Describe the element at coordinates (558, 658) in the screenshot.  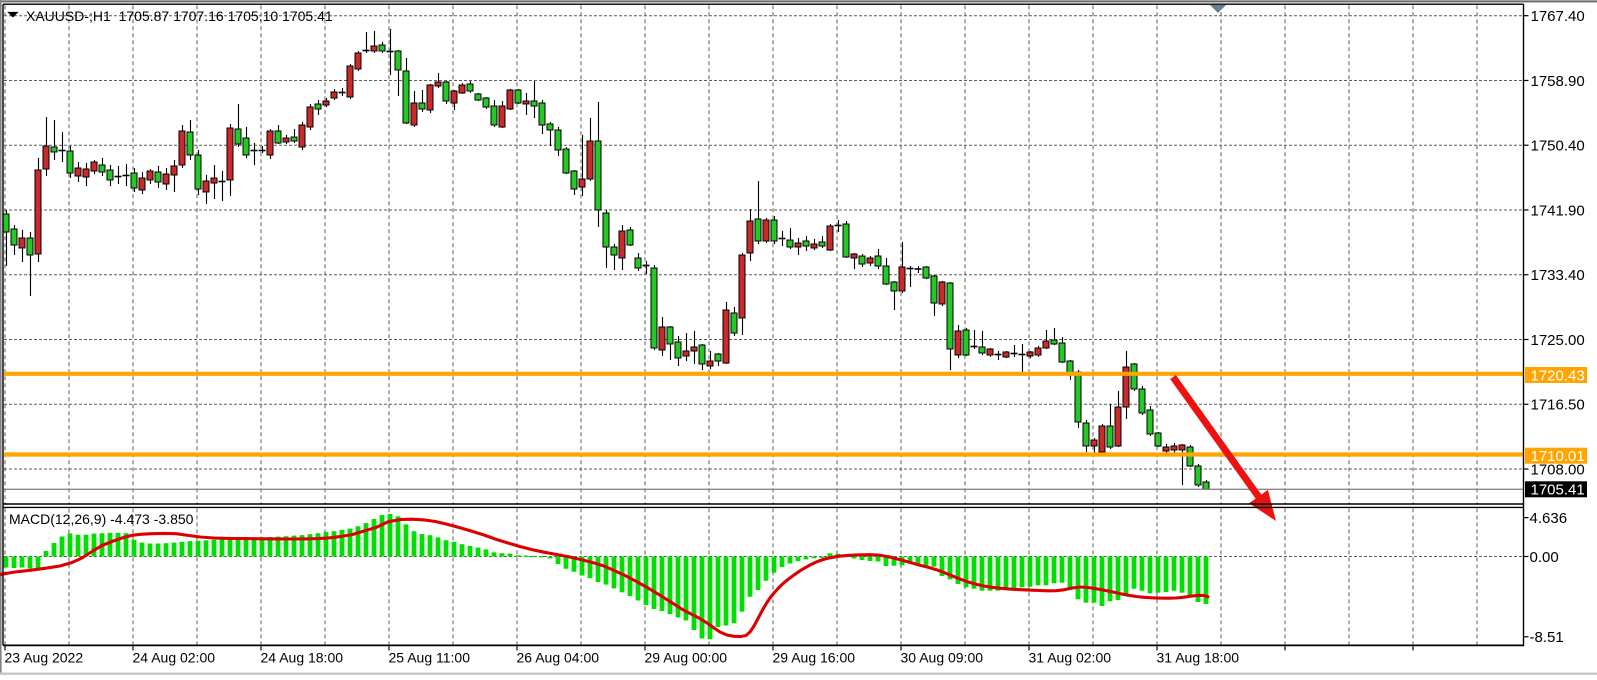
I see `svg-text: 26 Aug 04:00` at that location.